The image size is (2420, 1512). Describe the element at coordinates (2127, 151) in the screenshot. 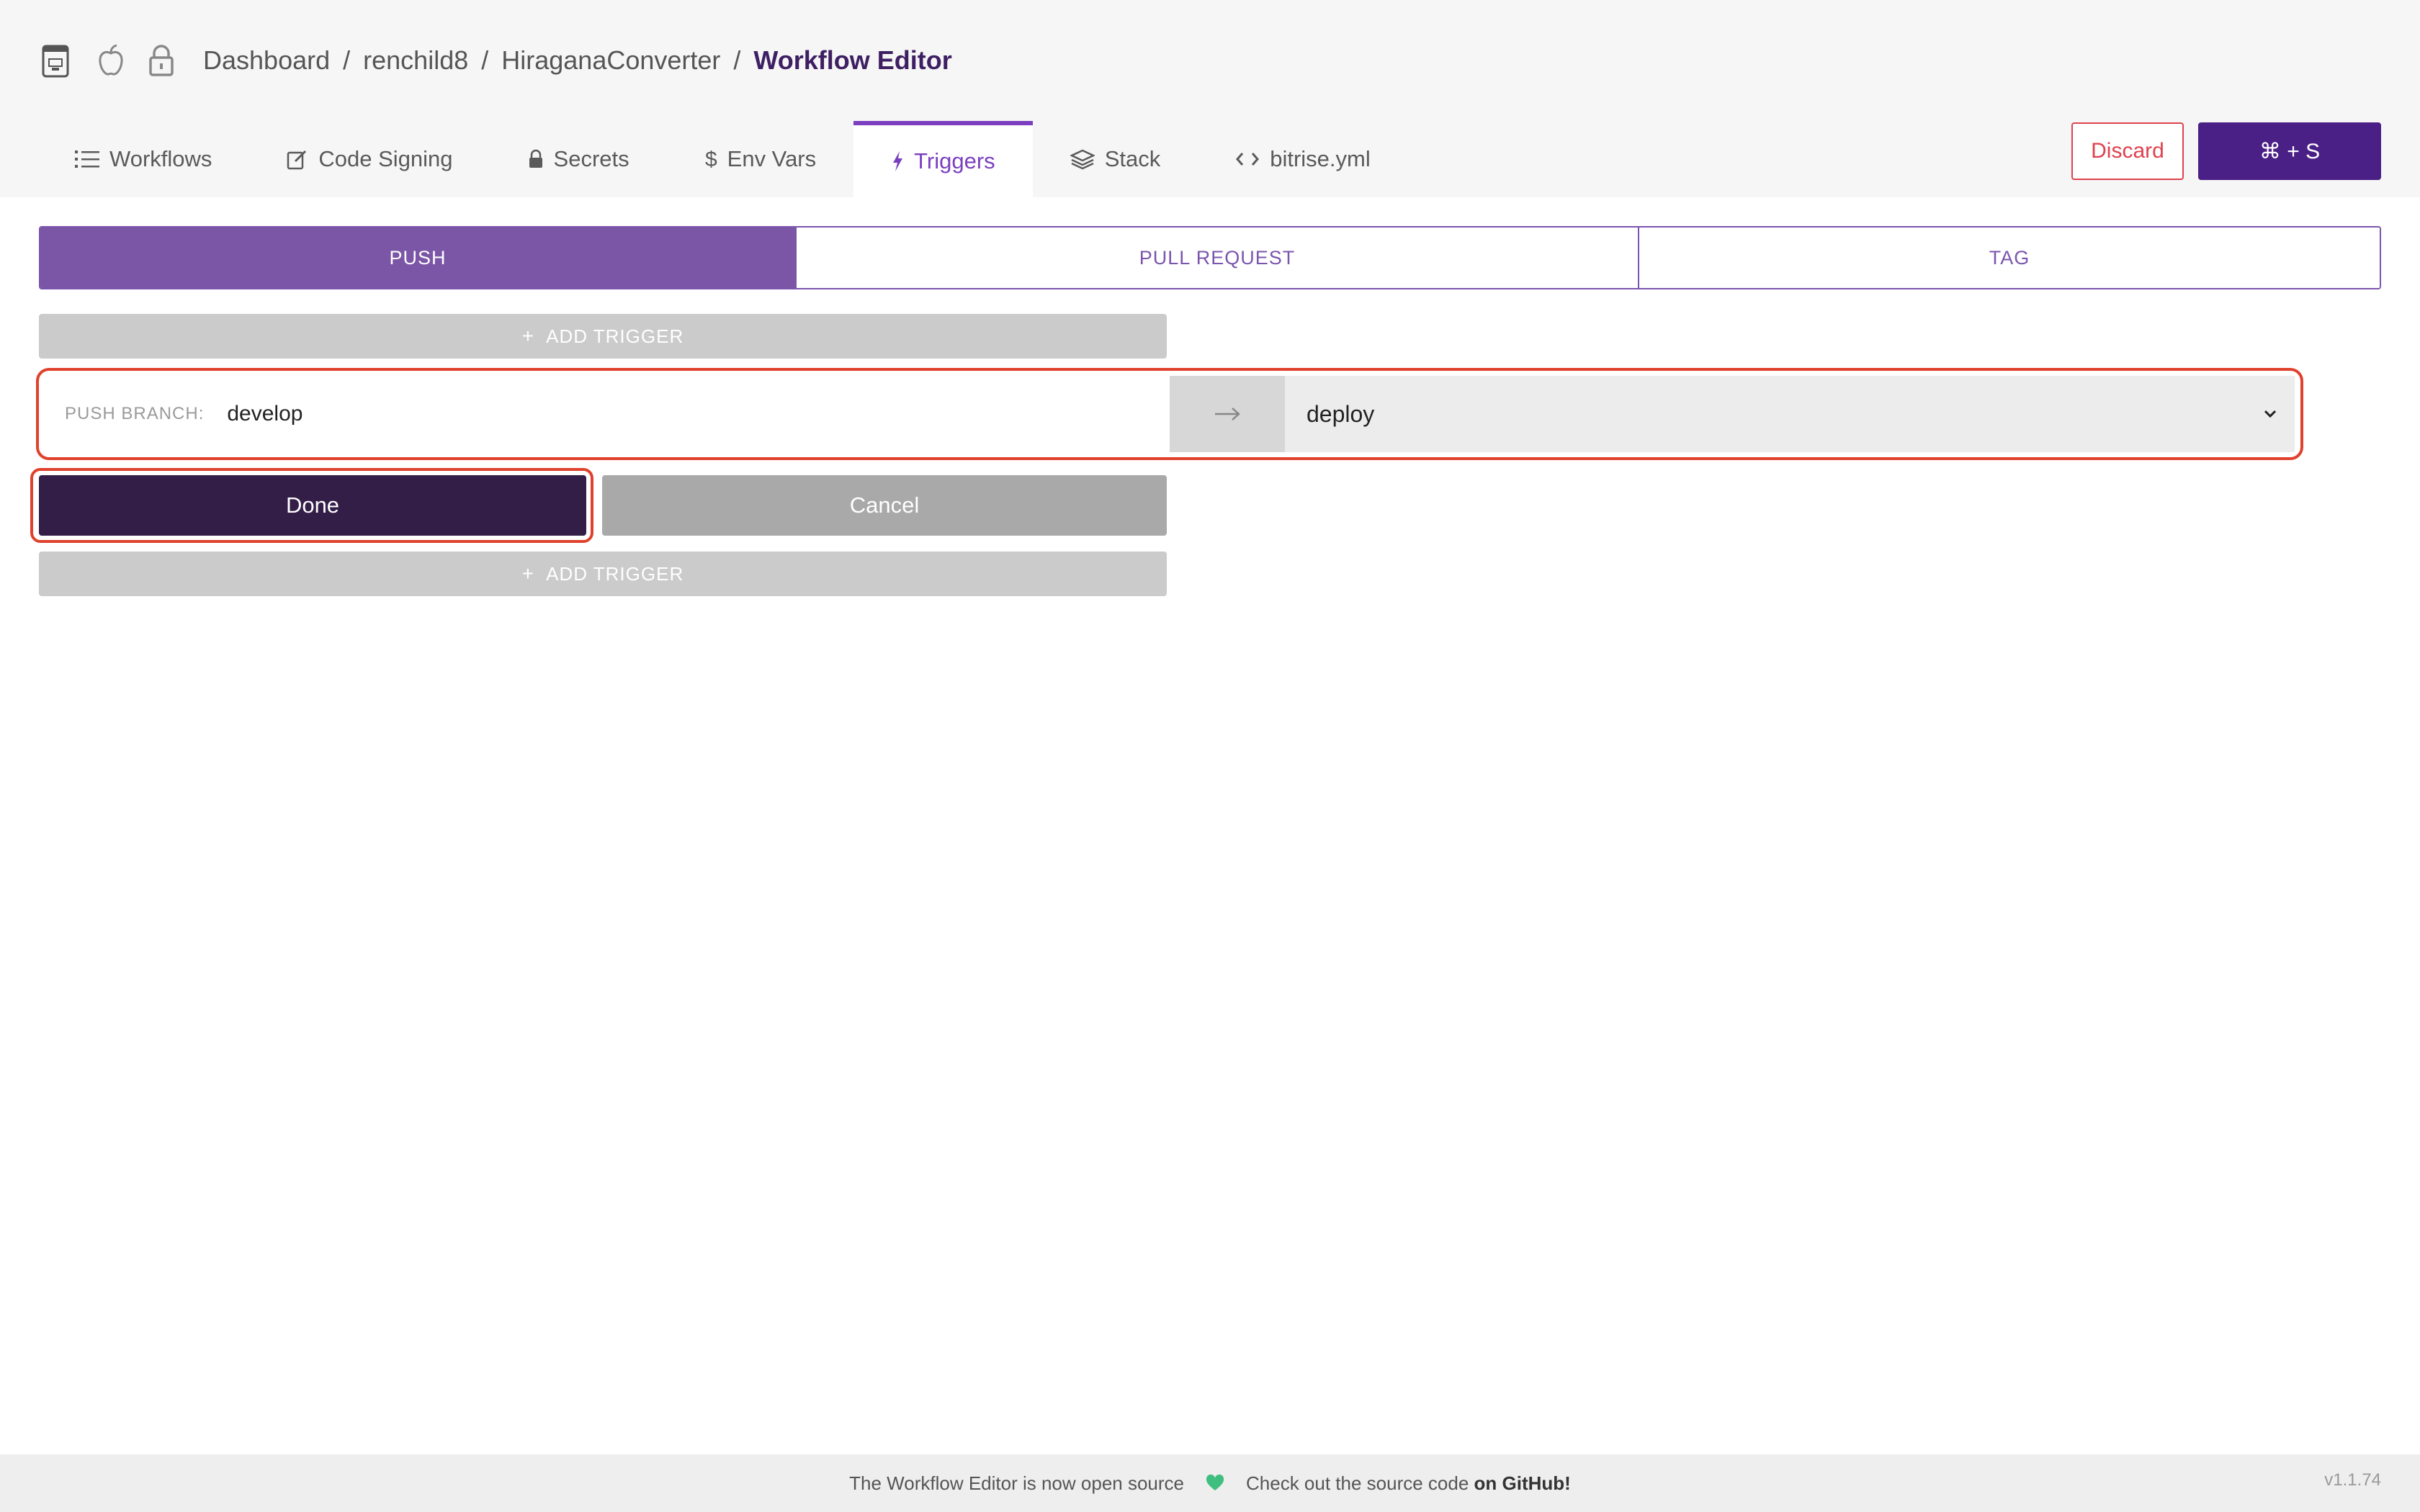

I see `discard-button: Discard` at that location.